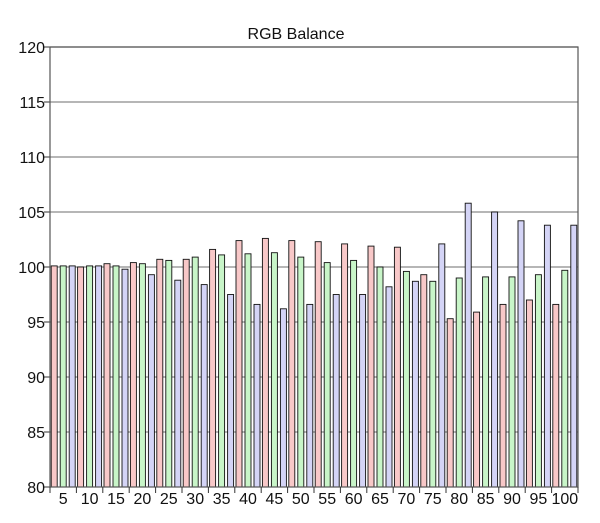 Image resolution: width=600 pixels, height=523 pixels. I want to click on y-tick-label: 90, so click(36, 378).